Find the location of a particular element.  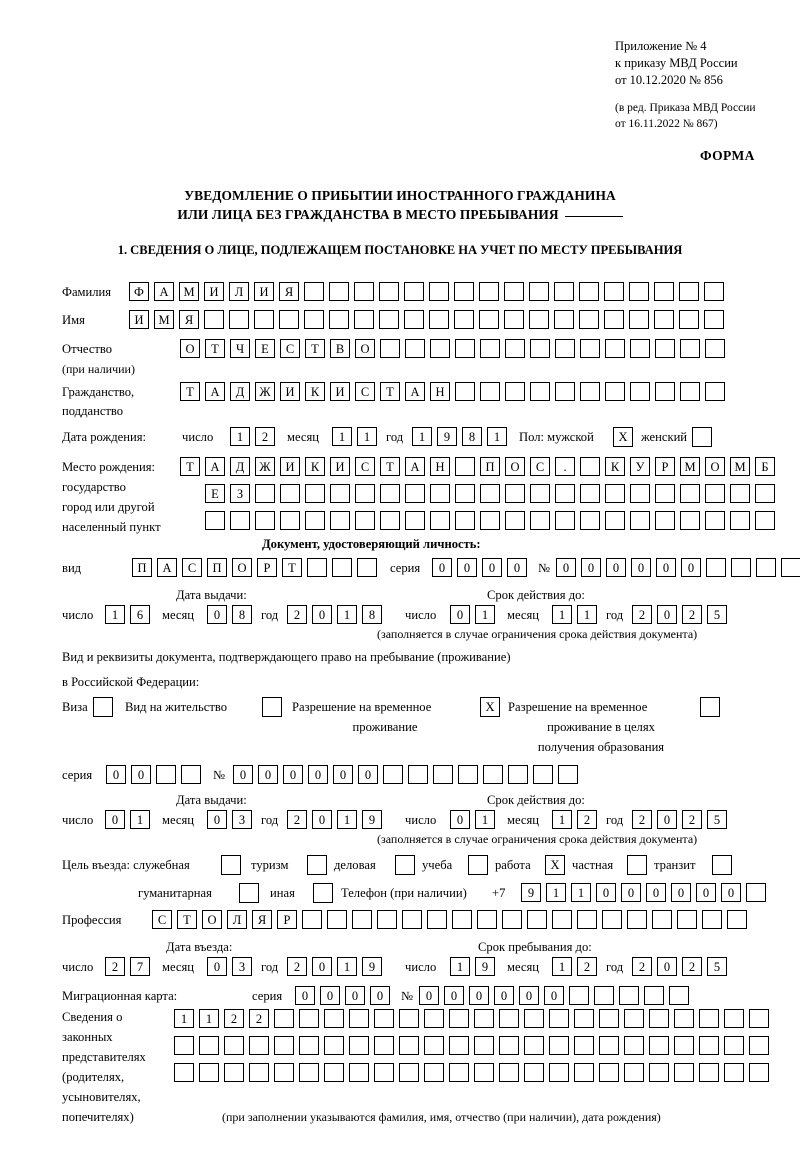

permit-valid-year-cell: 0 is located at coordinates (667, 819).